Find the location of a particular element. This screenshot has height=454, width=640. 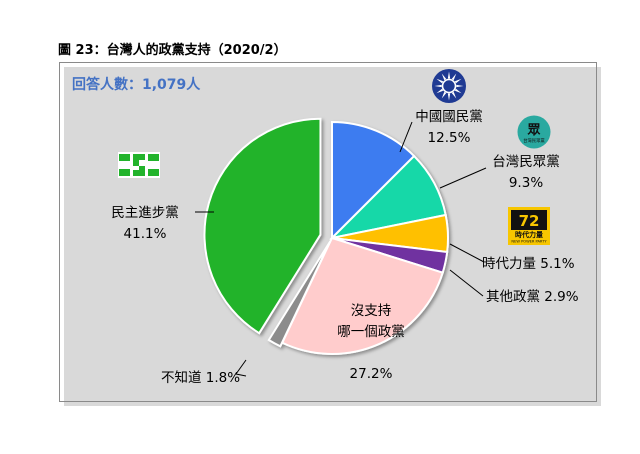

slice-label: 沒支持 哪一個政黨 is located at coordinates (371, 321).